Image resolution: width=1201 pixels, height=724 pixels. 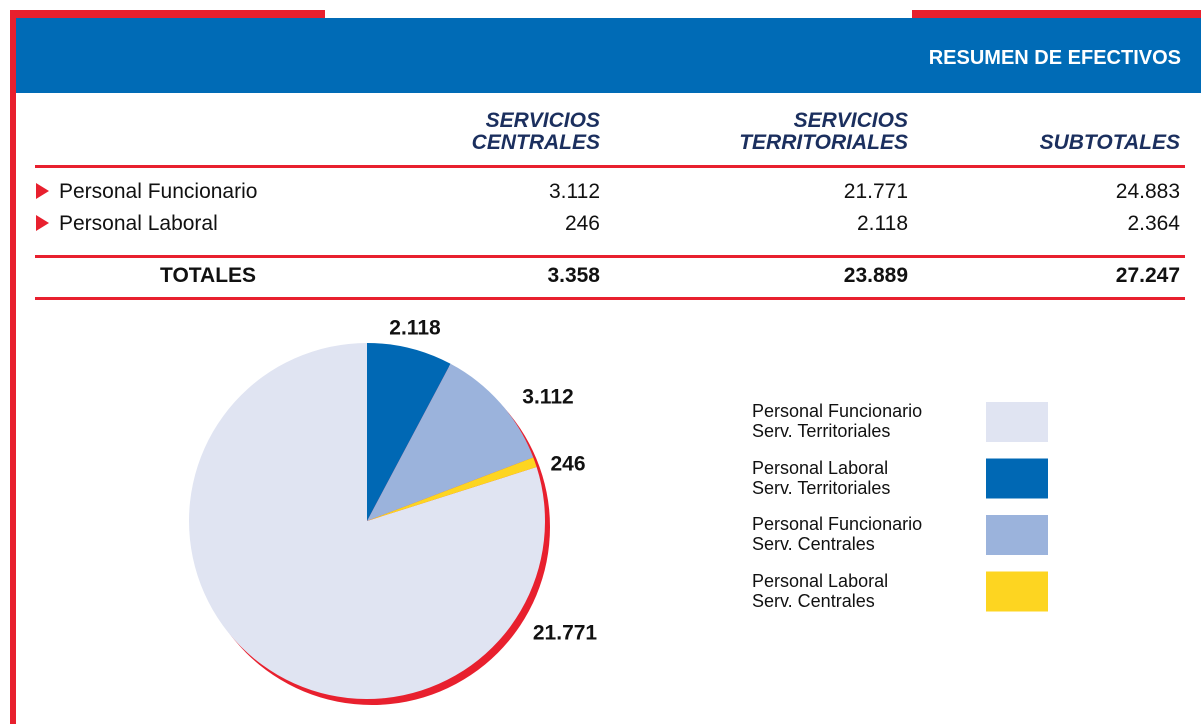 I want to click on left-red-bar, so click(x=13, y=367).